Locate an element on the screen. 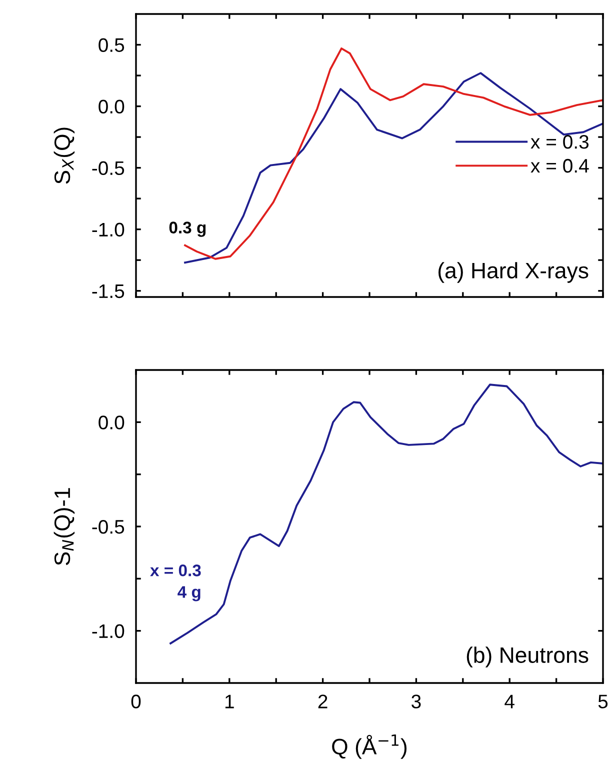 This screenshot has width=614, height=780. y-tick-label: 0.5 is located at coordinates (111, 45).